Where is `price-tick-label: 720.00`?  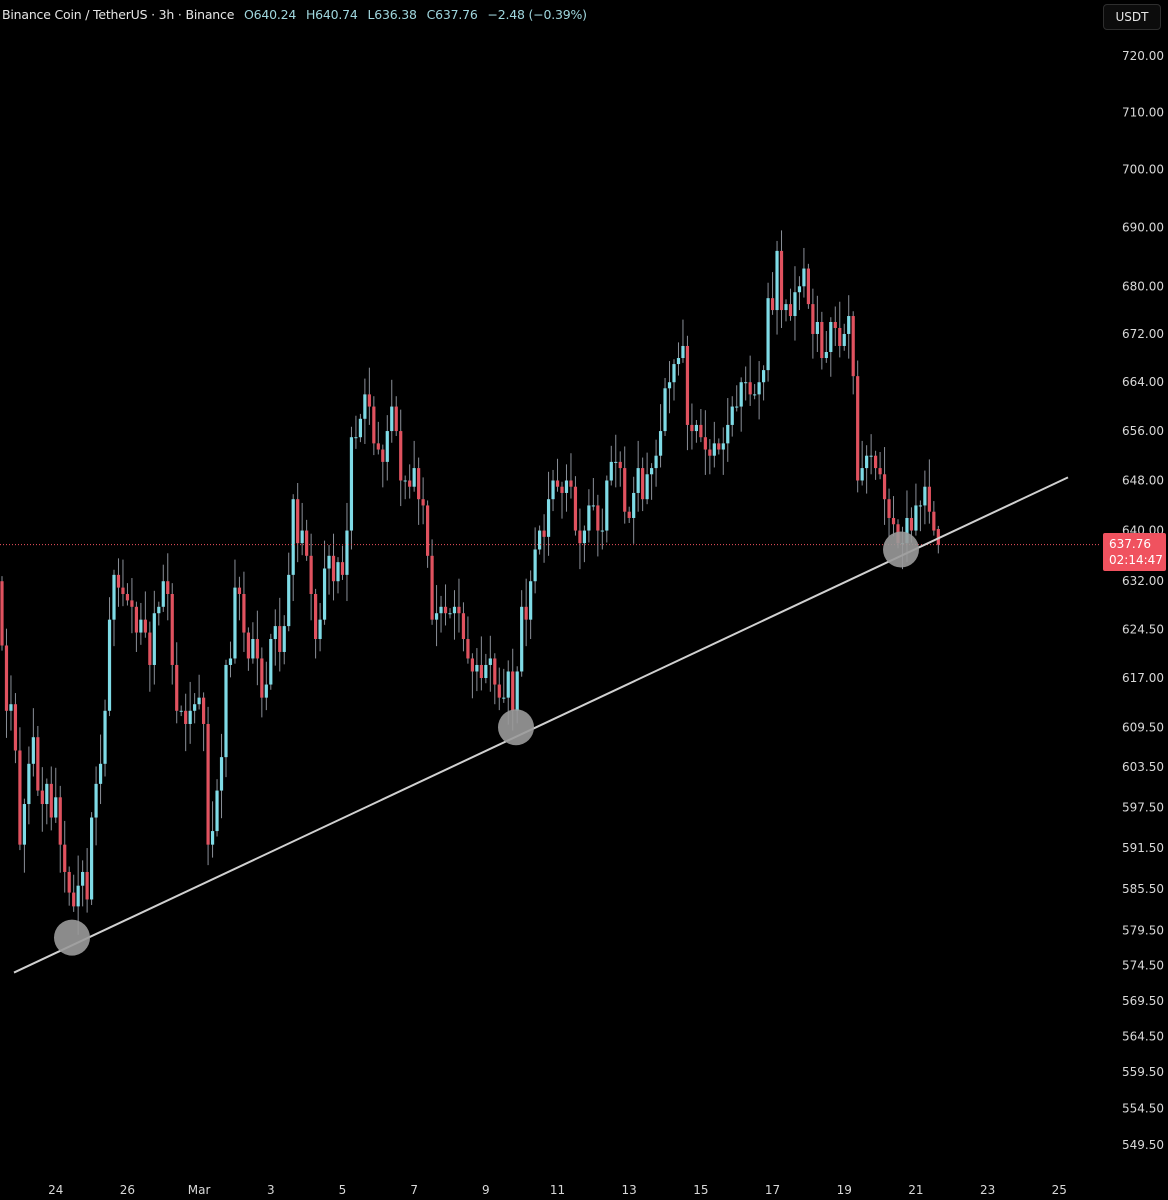 price-tick-label: 720.00 is located at coordinates (1143, 56).